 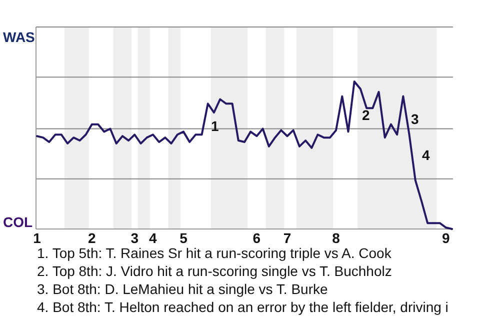 What do you see at coordinates (184, 238) in the screenshot?
I see `x-tick-label: 5` at bounding box center [184, 238].